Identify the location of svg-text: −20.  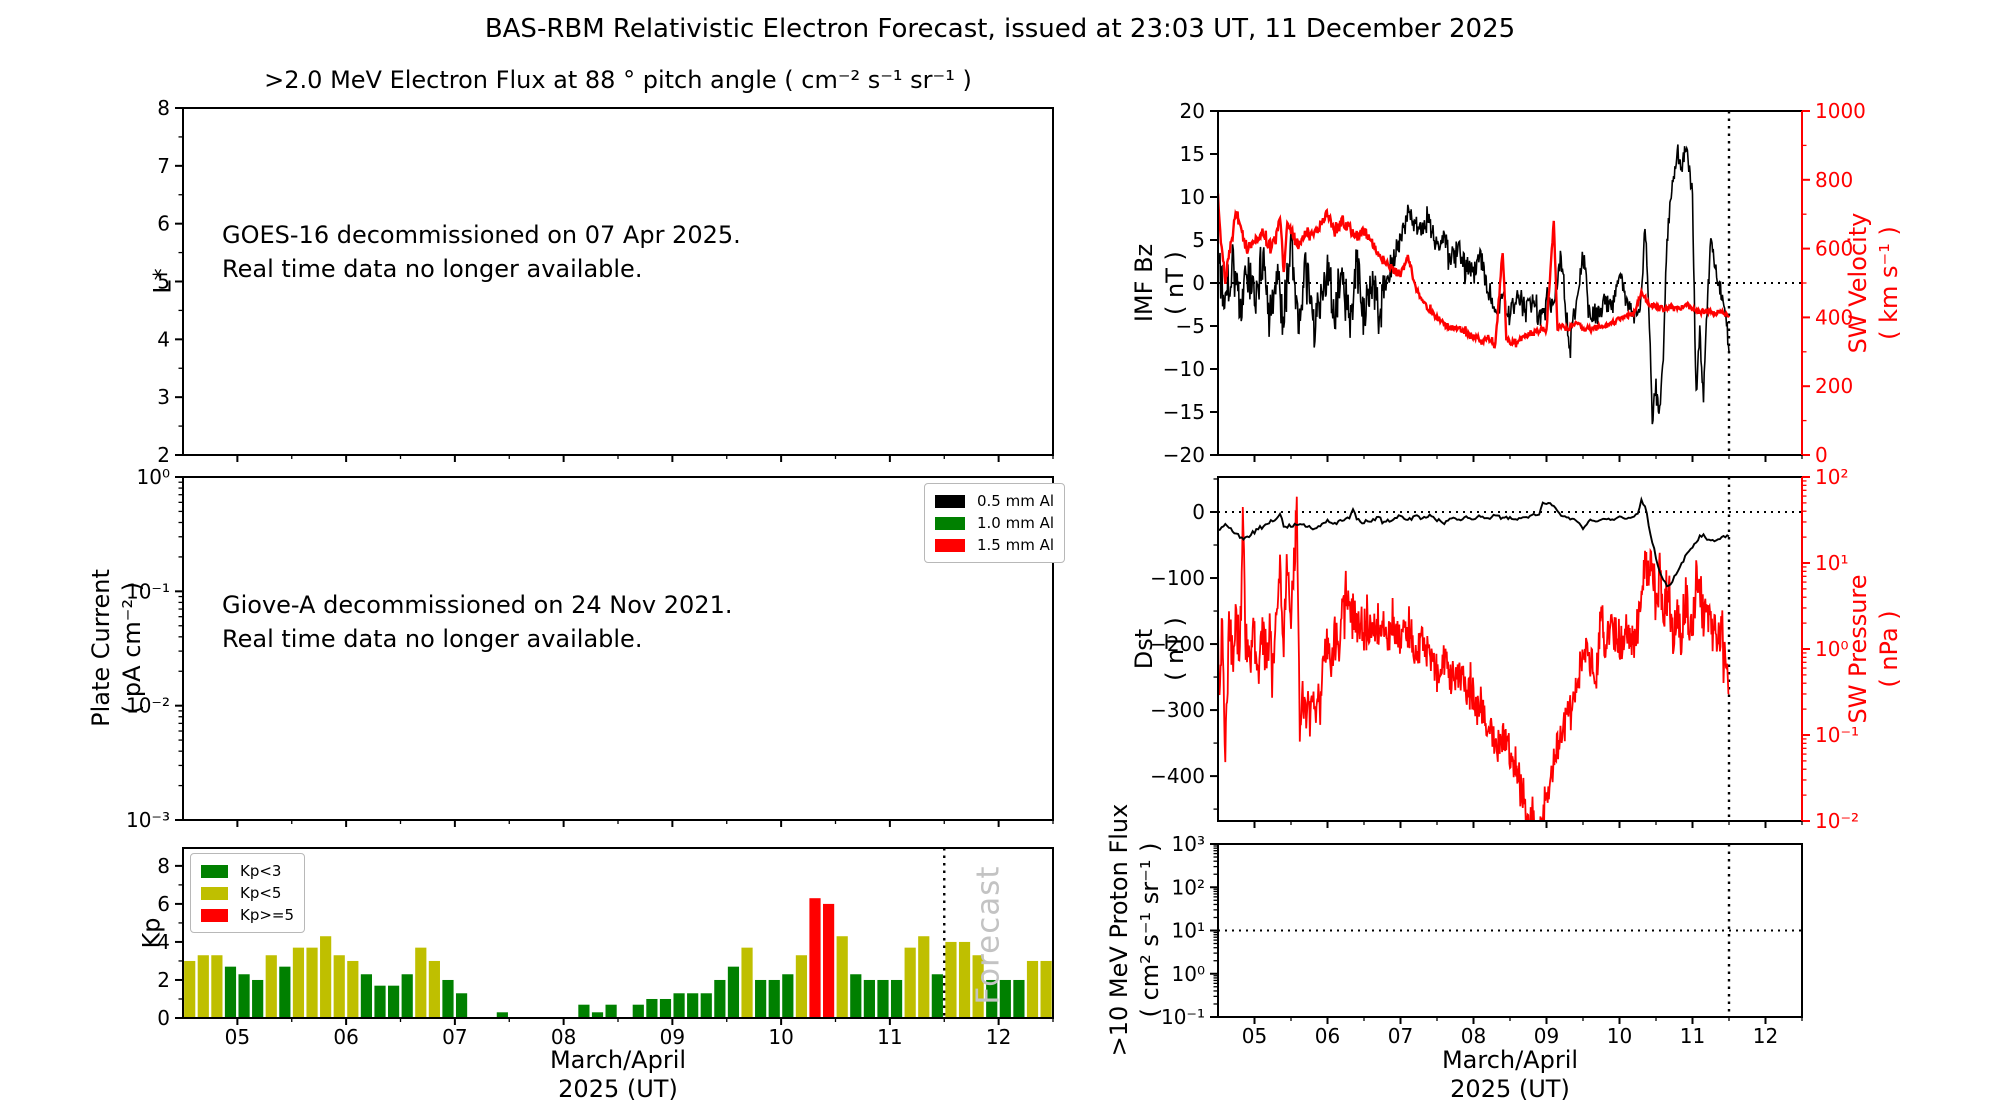
(1184, 455).